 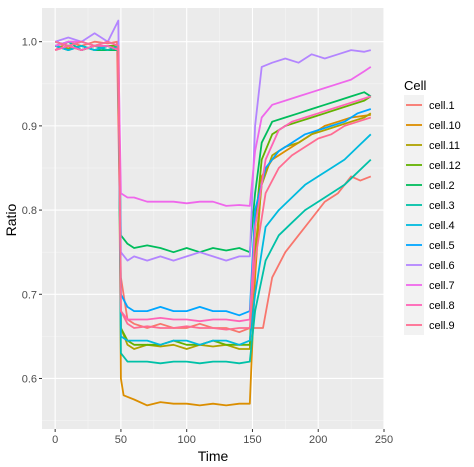 What do you see at coordinates (187, 440) in the screenshot?
I see `x-tick-label: 100` at bounding box center [187, 440].